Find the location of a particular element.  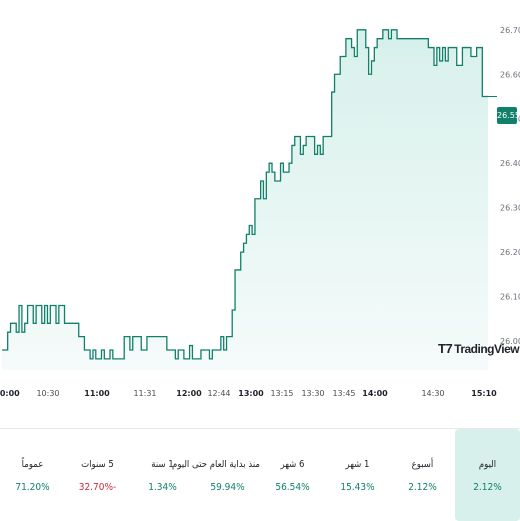

period-label: عموماً is located at coordinates (32, 464).